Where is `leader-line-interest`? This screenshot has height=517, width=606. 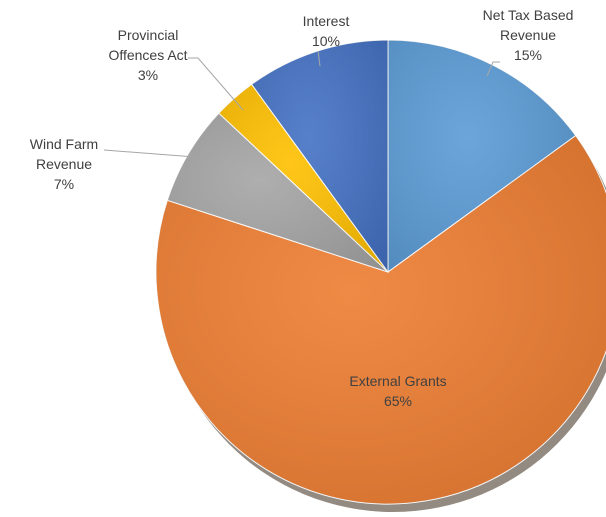
leader-line-interest is located at coordinates (319, 58).